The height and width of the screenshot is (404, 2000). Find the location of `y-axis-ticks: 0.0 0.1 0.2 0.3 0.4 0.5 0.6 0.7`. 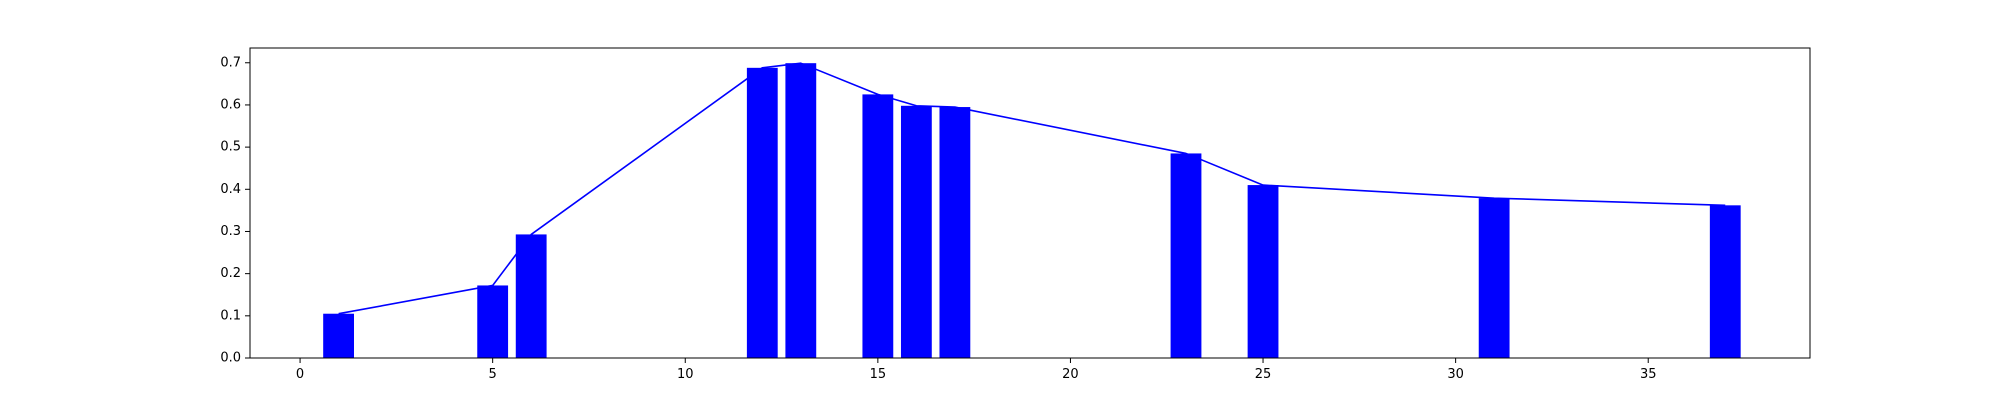

y-axis-ticks: 0.0 0.1 0.2 0.3 0.4 0.5 0.6 0.7 is located at coordinates (235, 210).